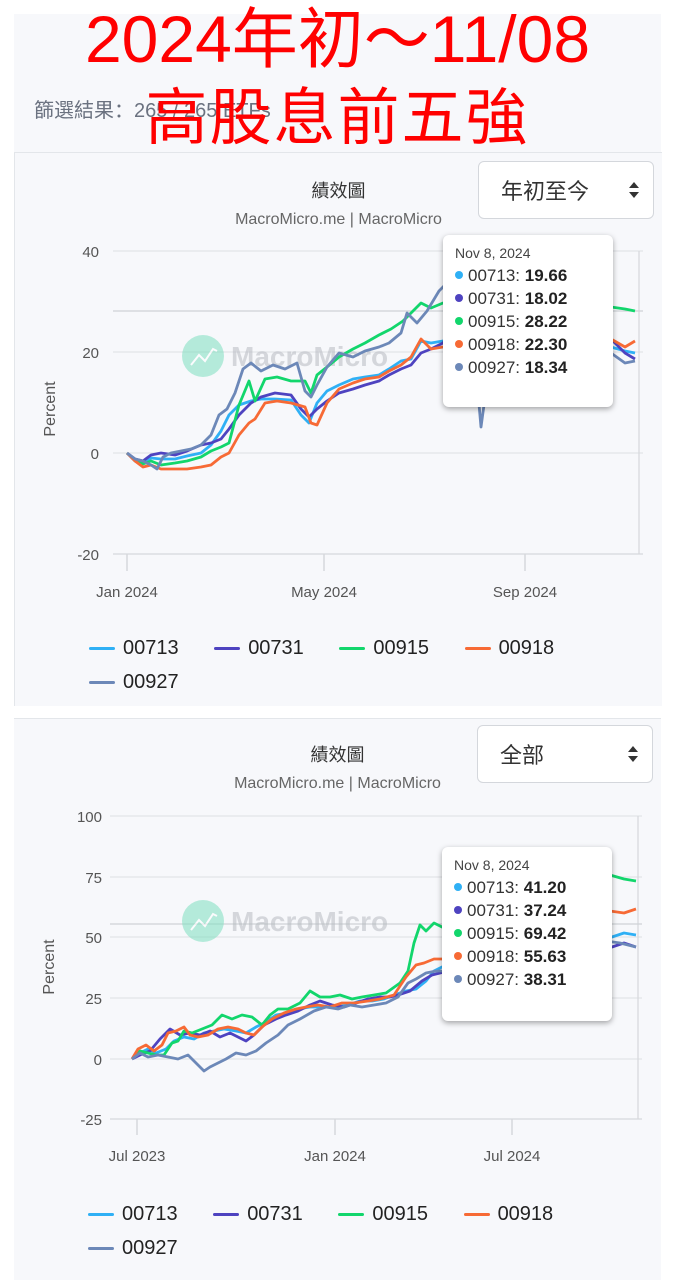  Describe the element at coordinates (90, 252) in the screenshot. I see `y-tick-label: 40` at that location.